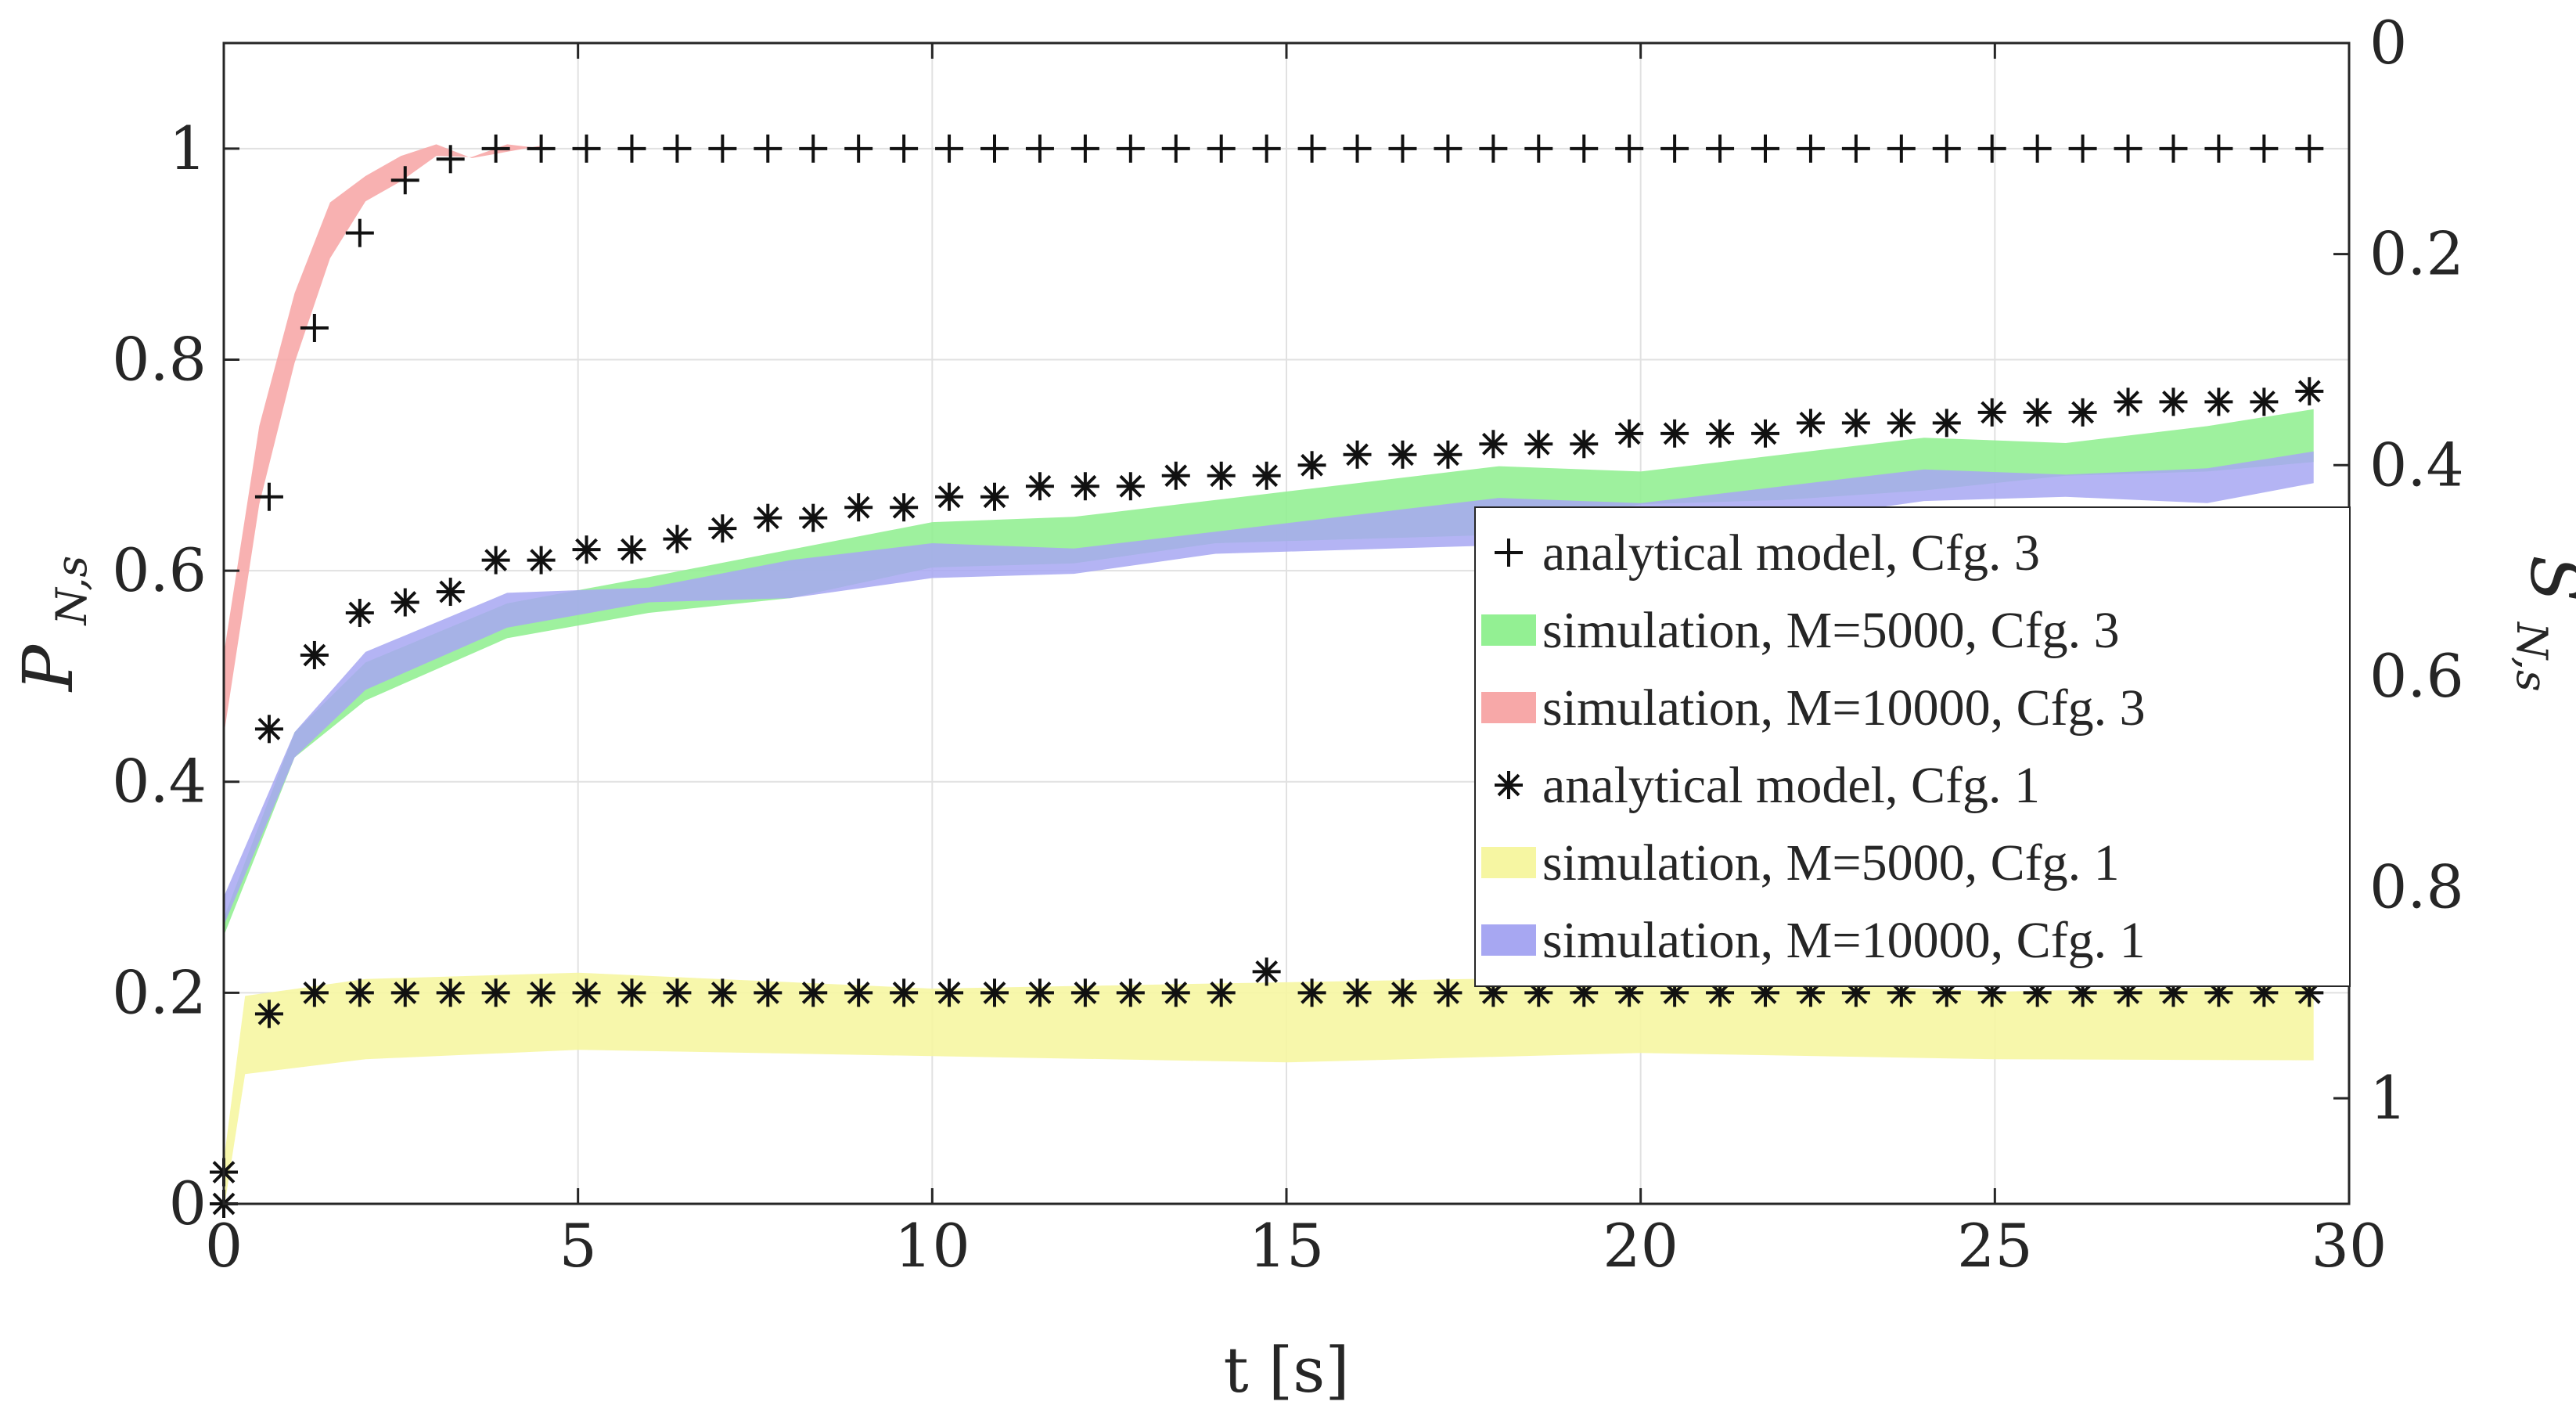  I want to click on legend-label: simulation, M=5000, Cfg. 3, so click(1831, 630).